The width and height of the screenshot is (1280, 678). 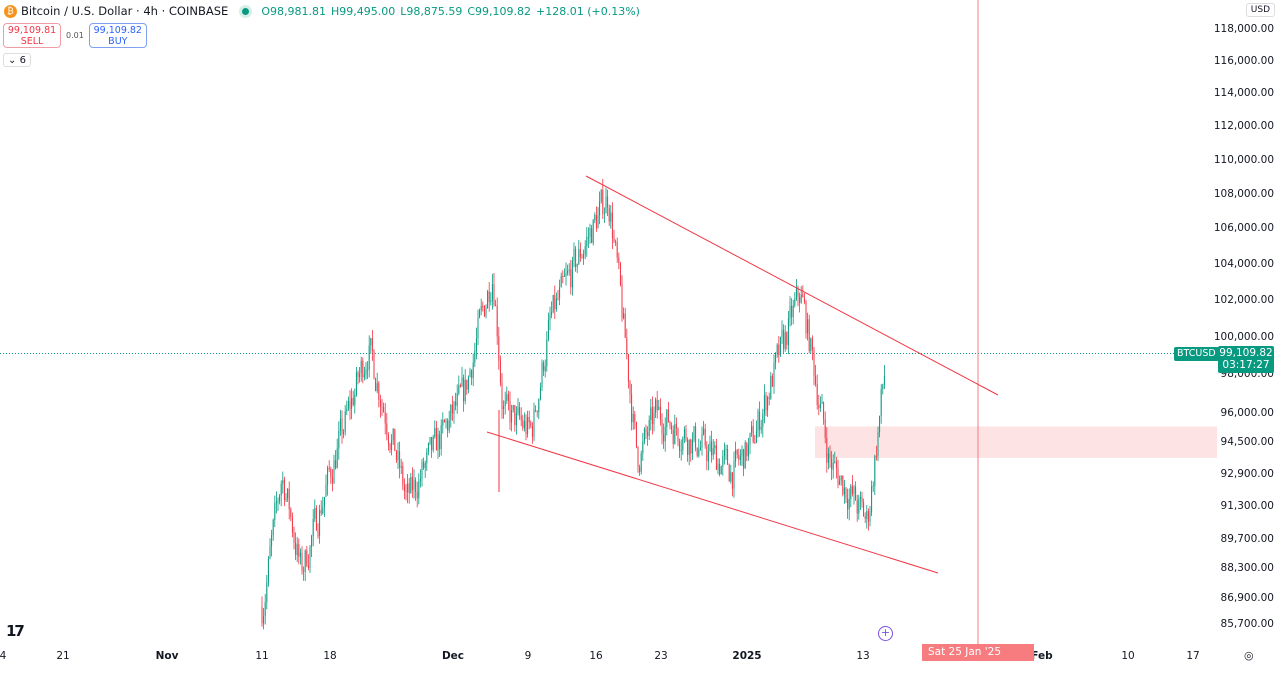 What do you see at coordinates (1246, 359) in the screenshot?
I see `last-price-tag: 99,109.82 03:17:27` at bounding box center [1246, 359].